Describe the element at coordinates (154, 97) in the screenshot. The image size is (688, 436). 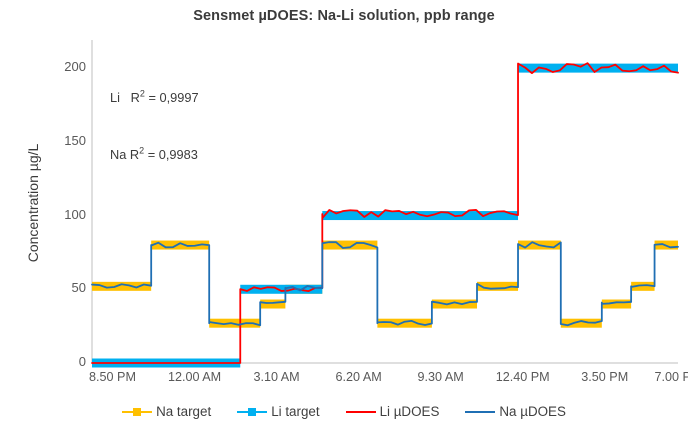
I see `annotation-line-li: Li R2 = 0,9997` at that location.